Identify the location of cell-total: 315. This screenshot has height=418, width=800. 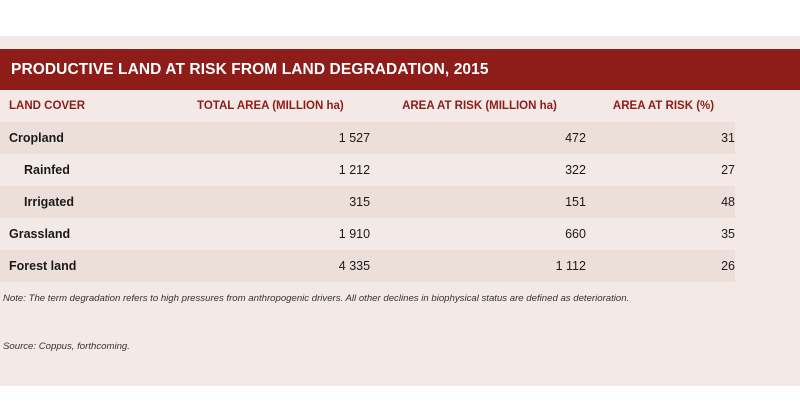
(278, 202).